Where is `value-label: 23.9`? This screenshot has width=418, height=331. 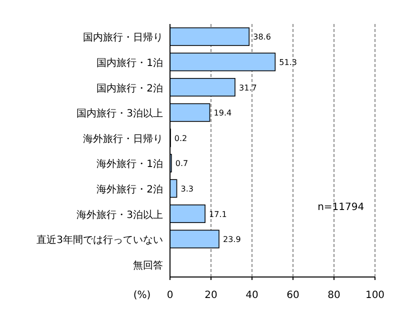 value-label: 23.9 is located at coordinates (232, 239).